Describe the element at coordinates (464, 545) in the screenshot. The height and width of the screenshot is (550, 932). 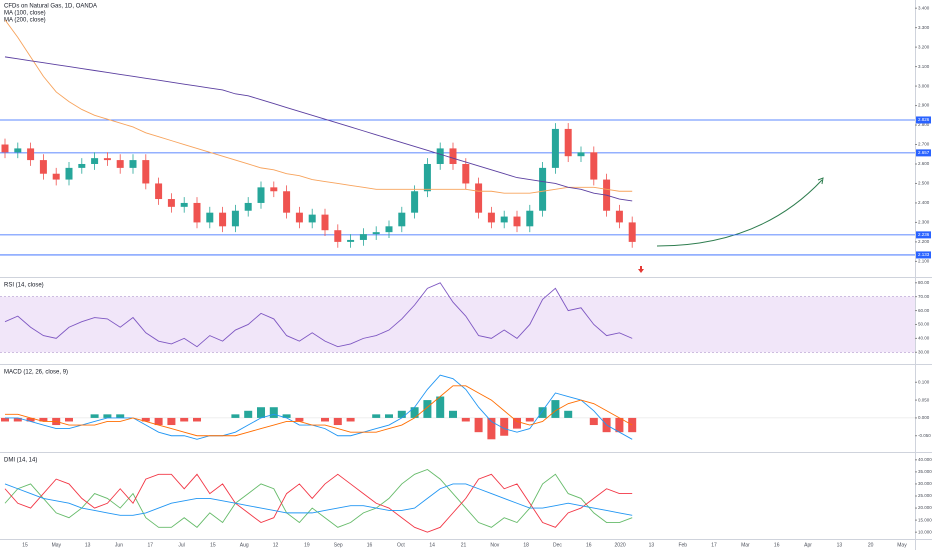
I see `x-tick-label: 21` at that location.